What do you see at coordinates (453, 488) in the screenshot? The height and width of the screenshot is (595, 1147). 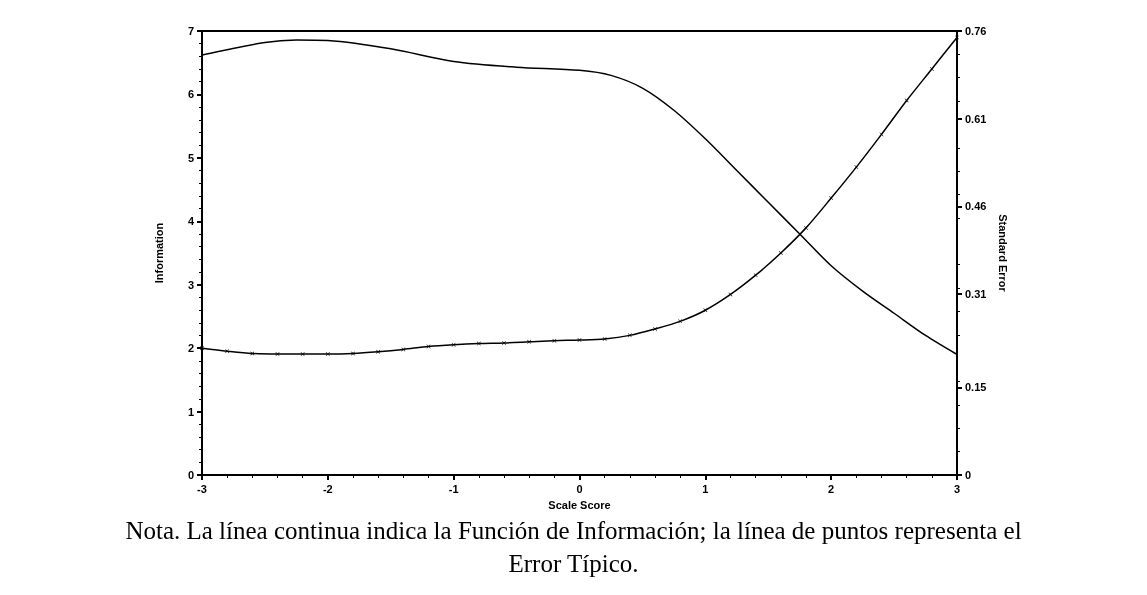 I see `x-tick-label: -1` at bounding box center [453, 488].